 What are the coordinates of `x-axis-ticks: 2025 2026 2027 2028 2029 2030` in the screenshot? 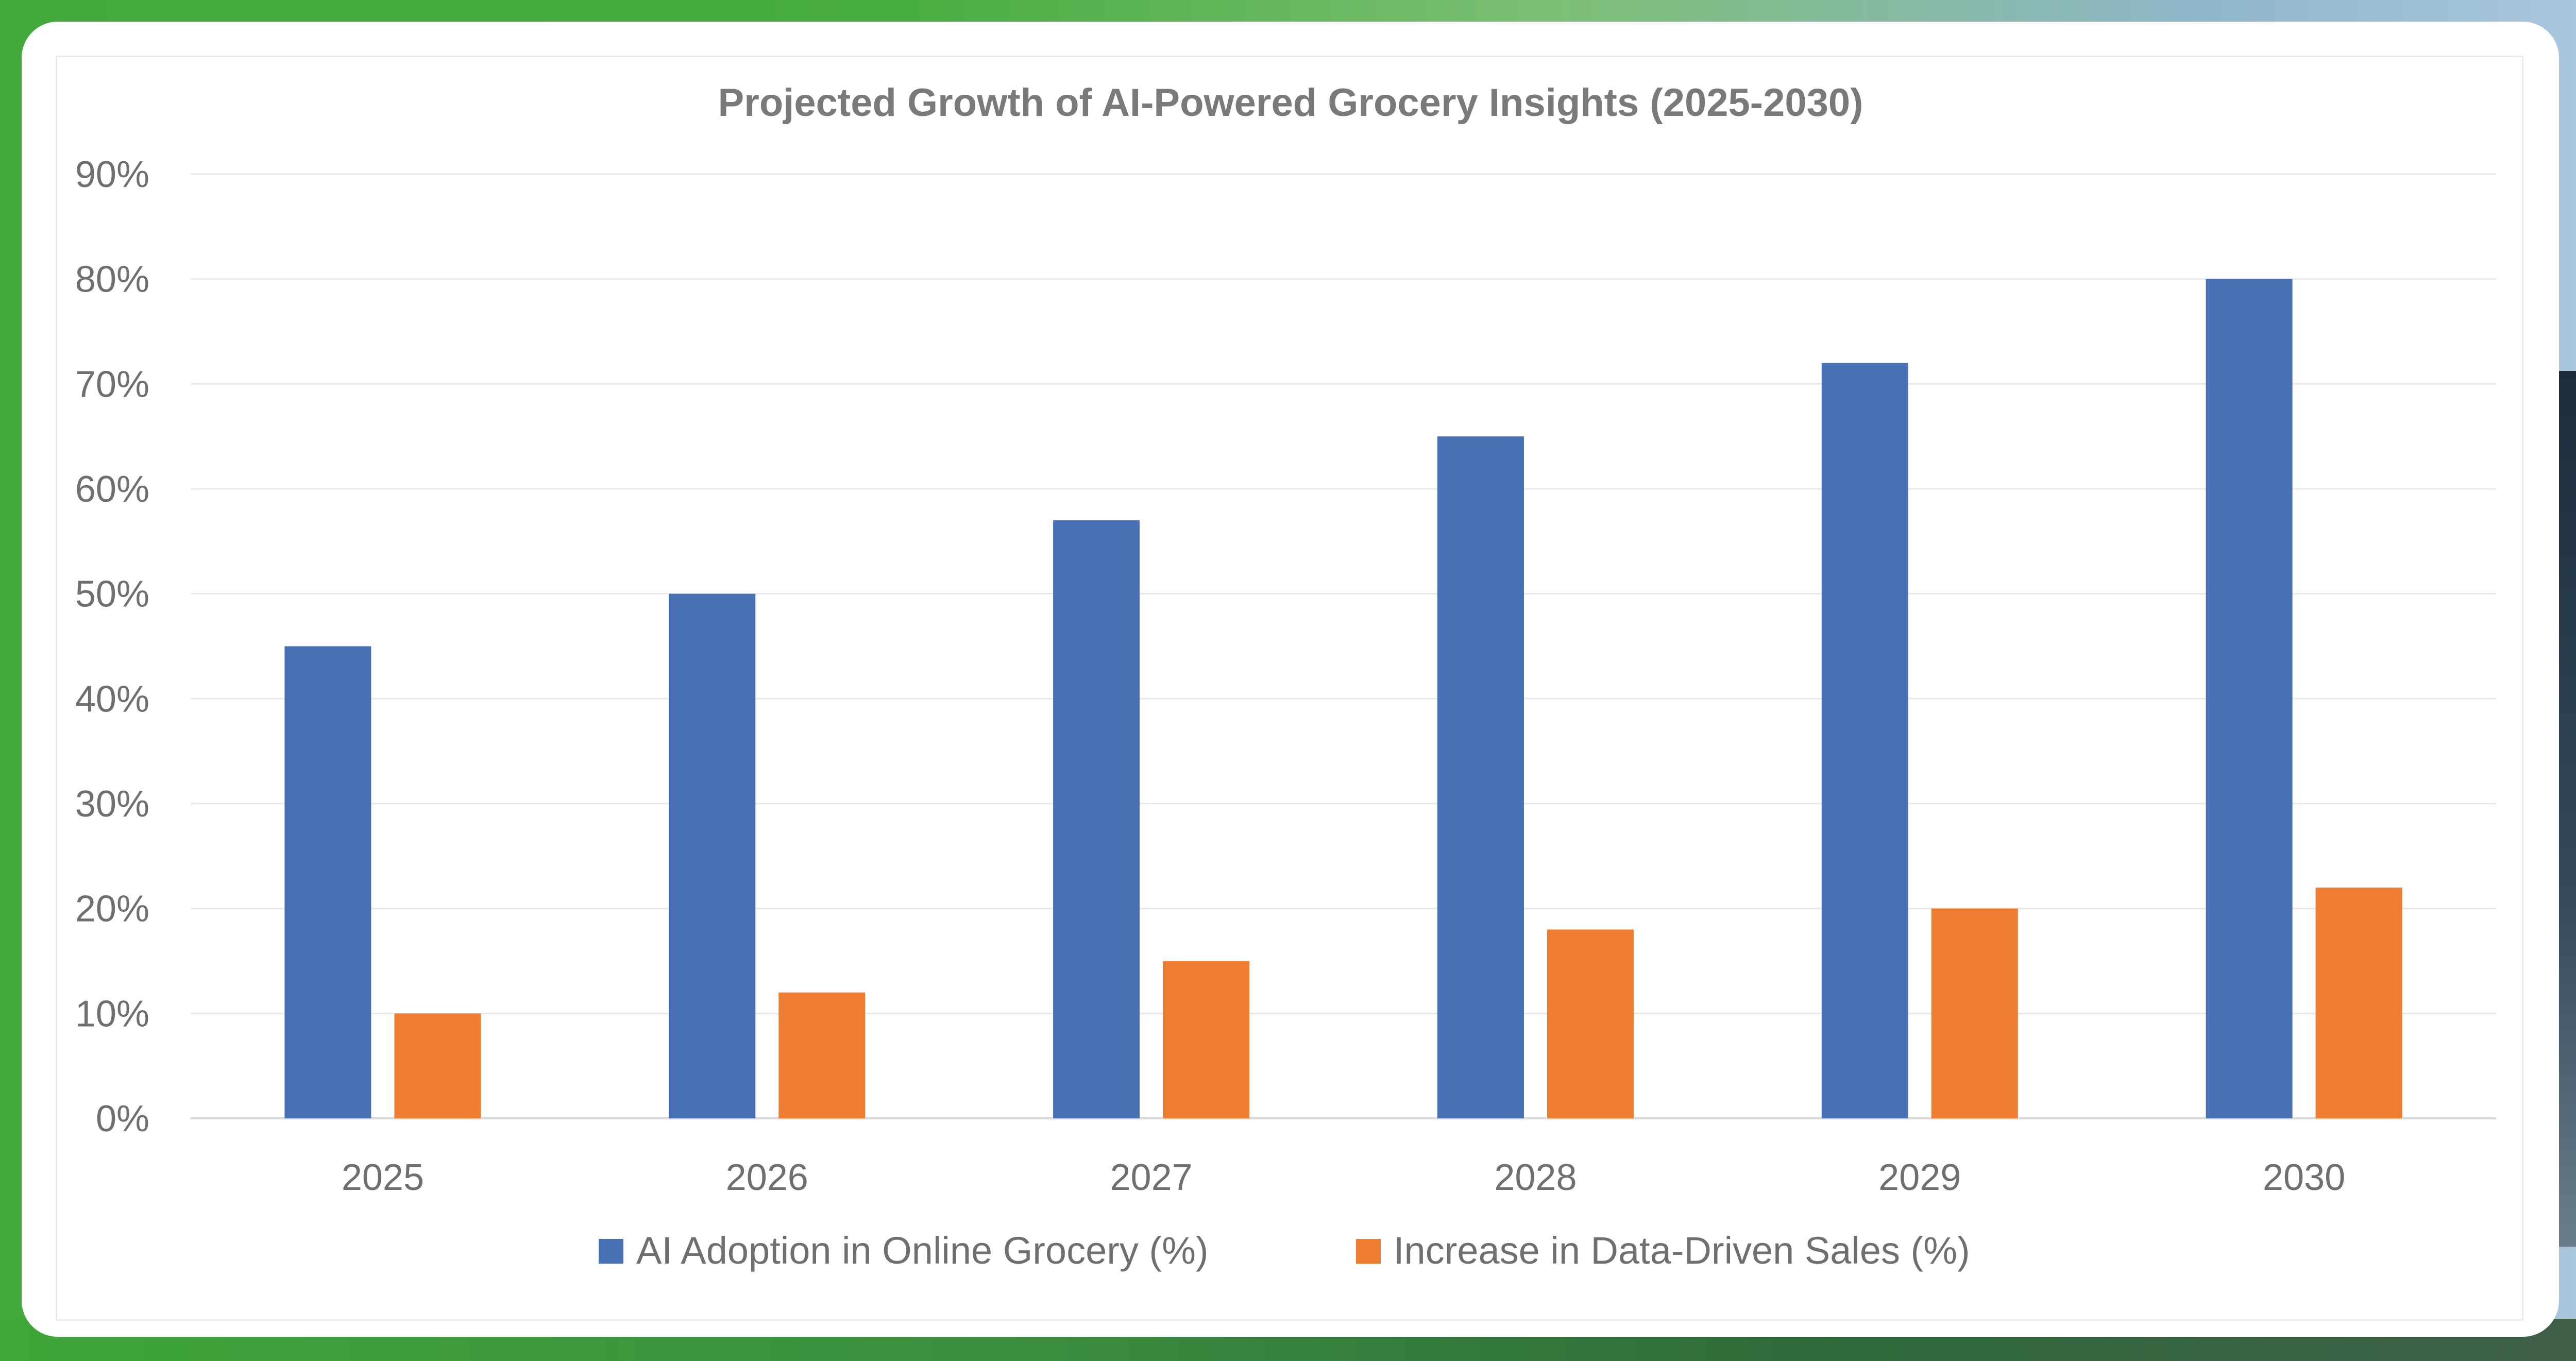 It's located at (1343, 1177).